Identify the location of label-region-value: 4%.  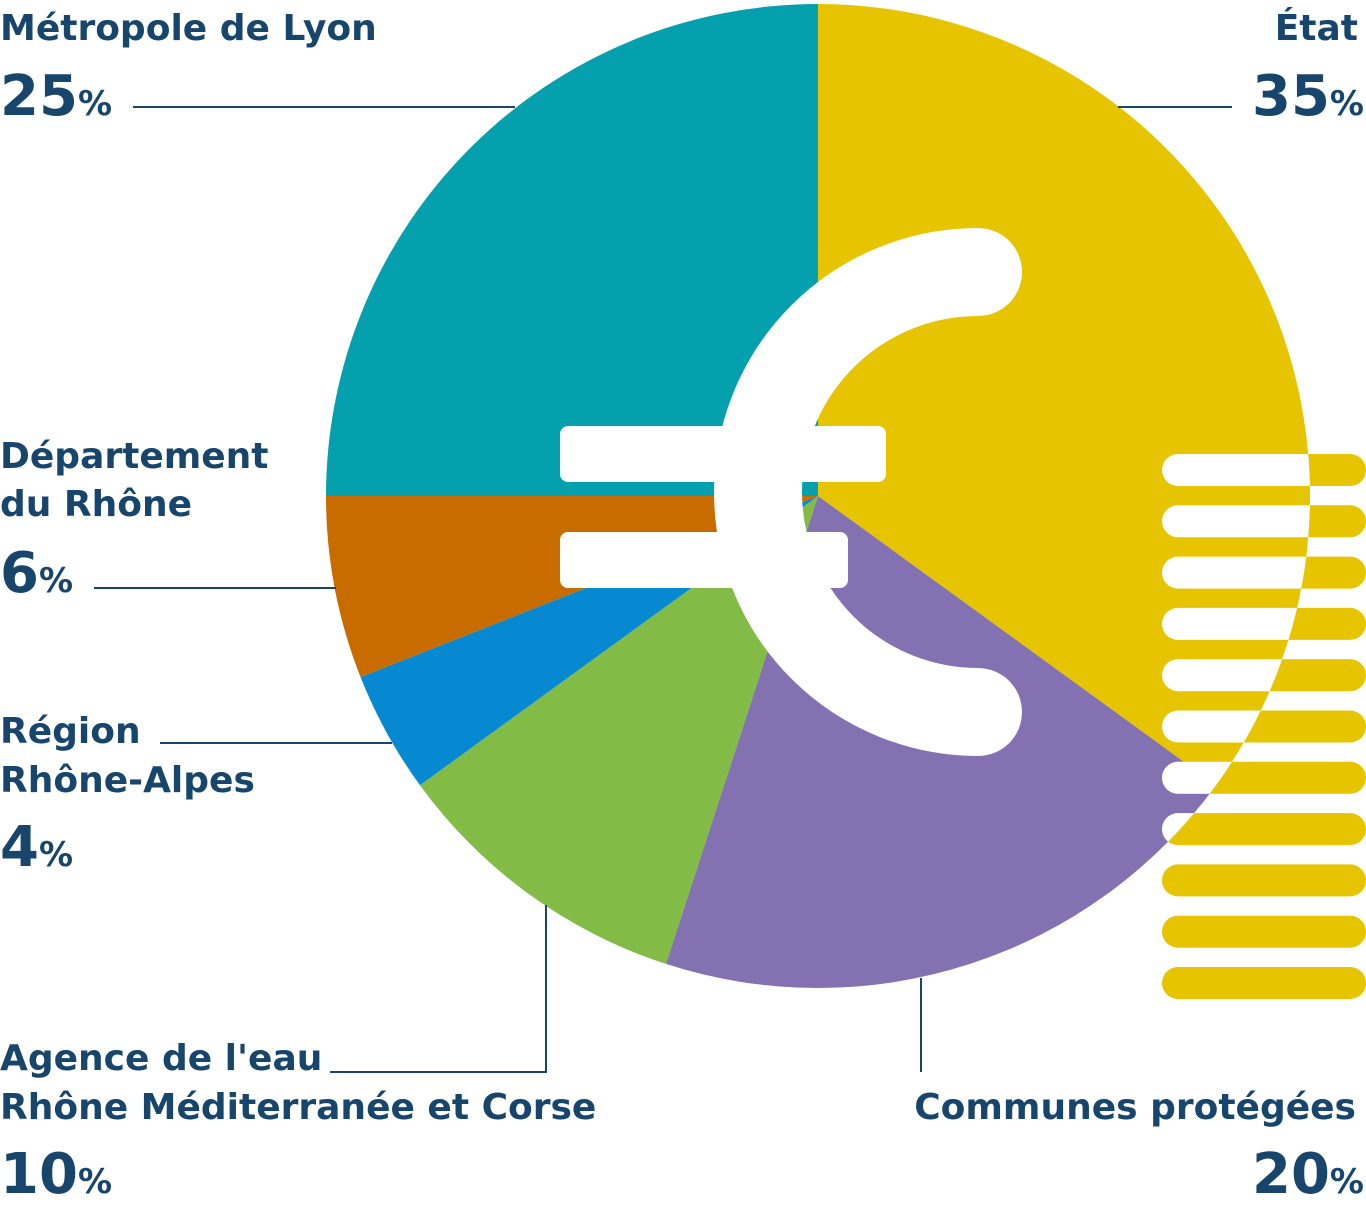
(36, 847).